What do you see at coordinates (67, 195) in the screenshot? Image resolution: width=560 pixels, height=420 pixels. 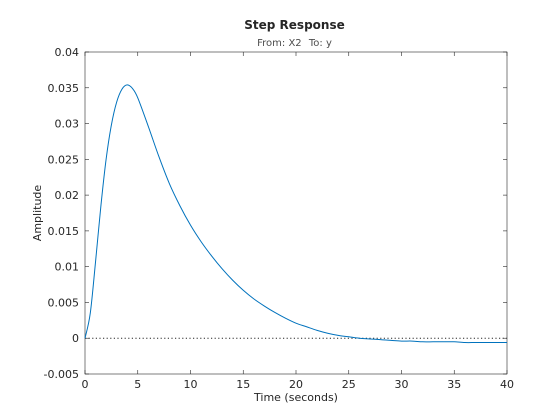 I see `y-tick-label: 0.02` at bounding box center [67, 195].